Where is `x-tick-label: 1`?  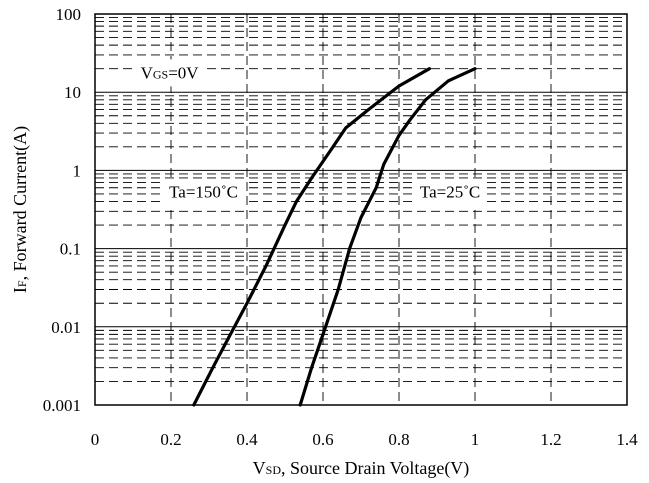 x-tick-label: 1 is located at coordinates (475, 439).